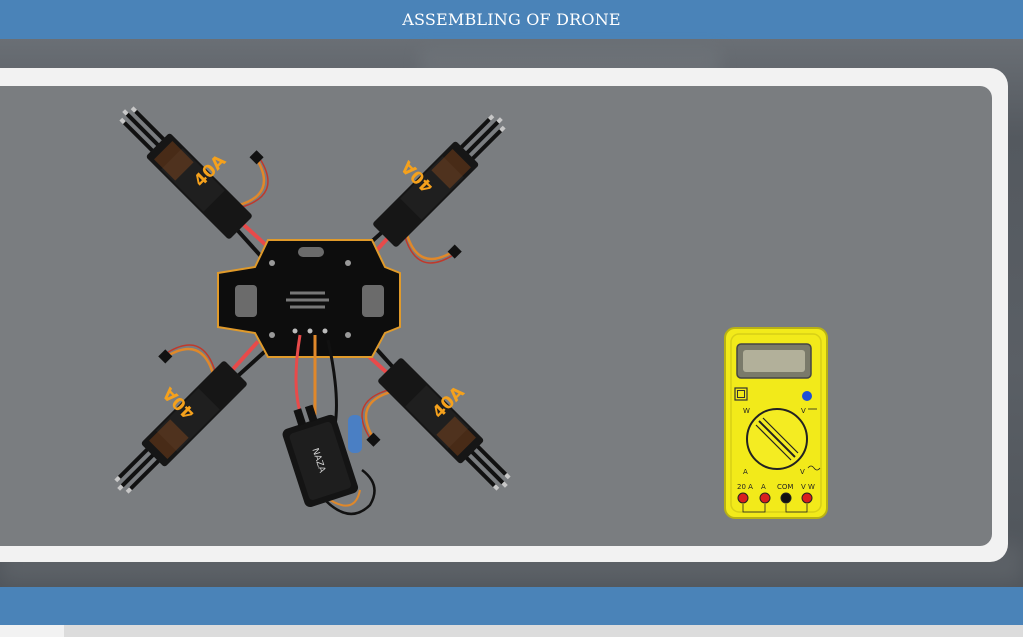 This screenshot has height=637, width=1023. What do you see at coordinates (745, 487) in the screenshot?
I see `svg-text: 20 A` at bounding box center [745, 487].